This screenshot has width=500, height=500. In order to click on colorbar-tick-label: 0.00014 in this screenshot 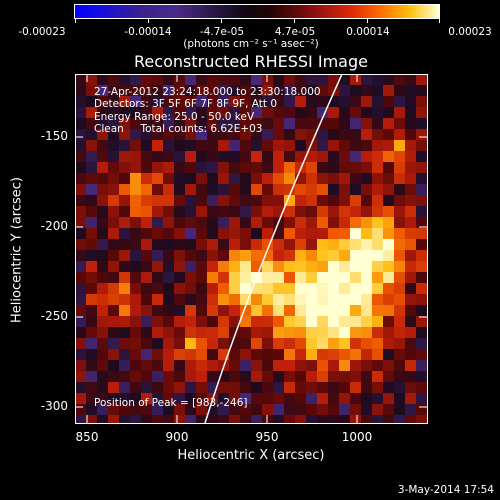, I will do `click(368, 32)`.